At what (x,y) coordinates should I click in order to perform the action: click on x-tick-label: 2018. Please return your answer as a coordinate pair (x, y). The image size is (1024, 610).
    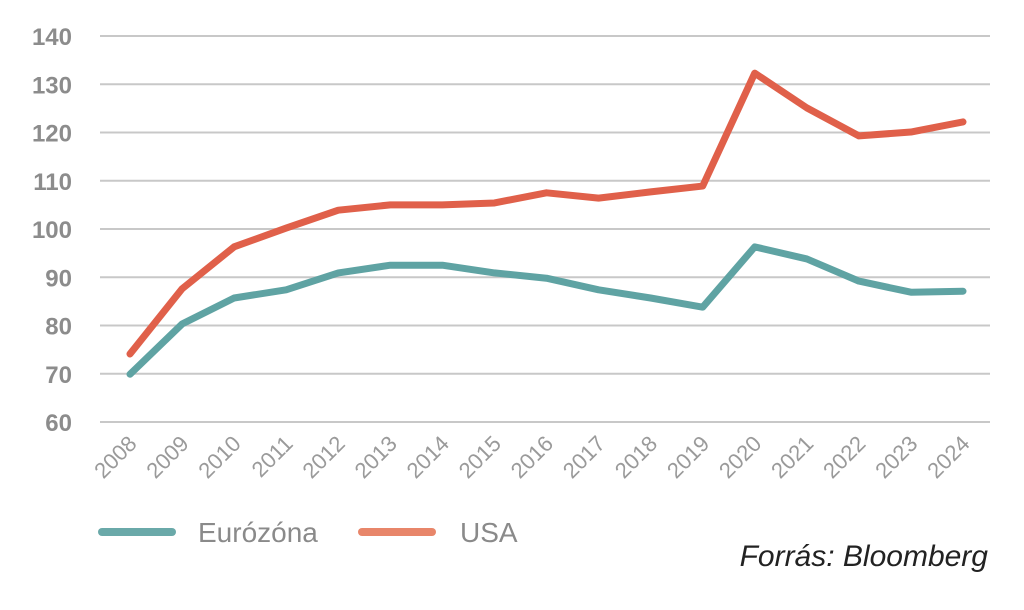
    Looking at the image, I should click on (636, 457).